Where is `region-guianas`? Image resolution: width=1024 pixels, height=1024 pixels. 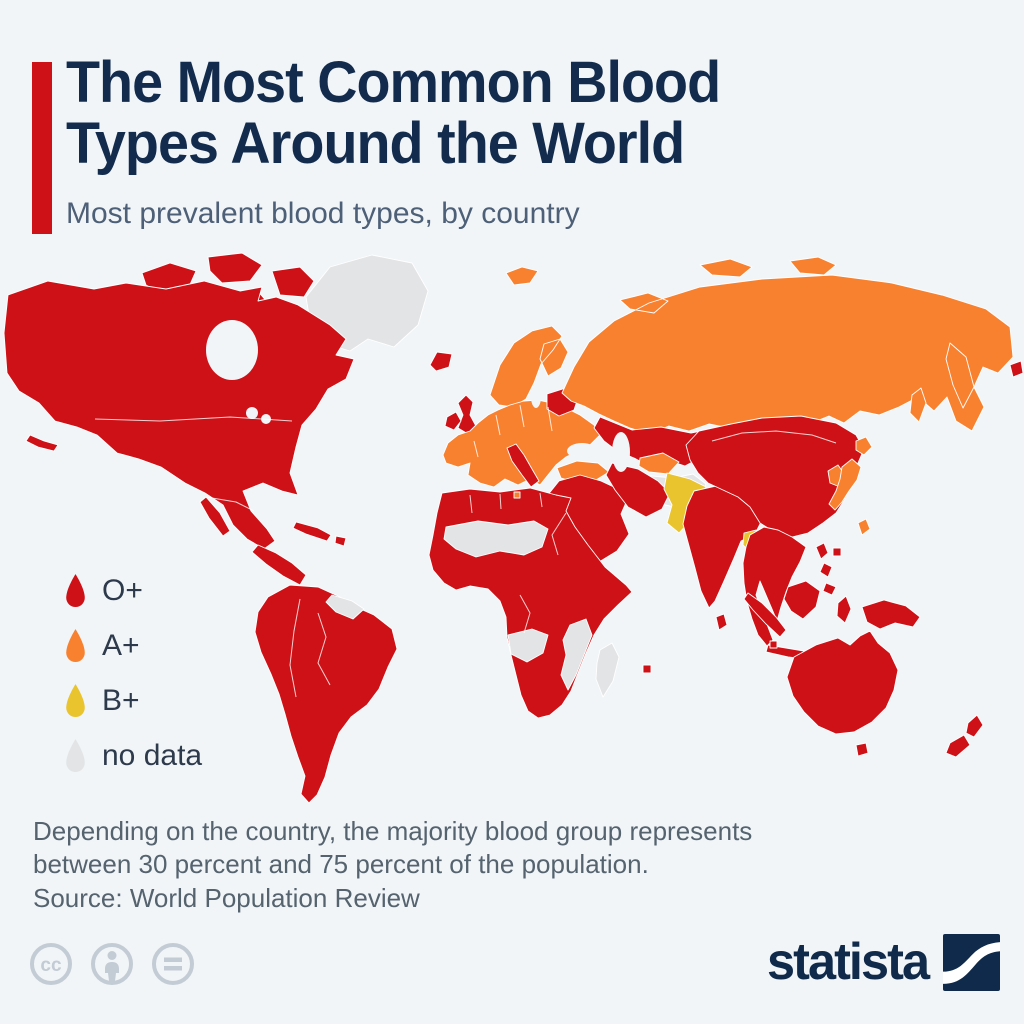
region-guianas is located at coordinates (345, 607).